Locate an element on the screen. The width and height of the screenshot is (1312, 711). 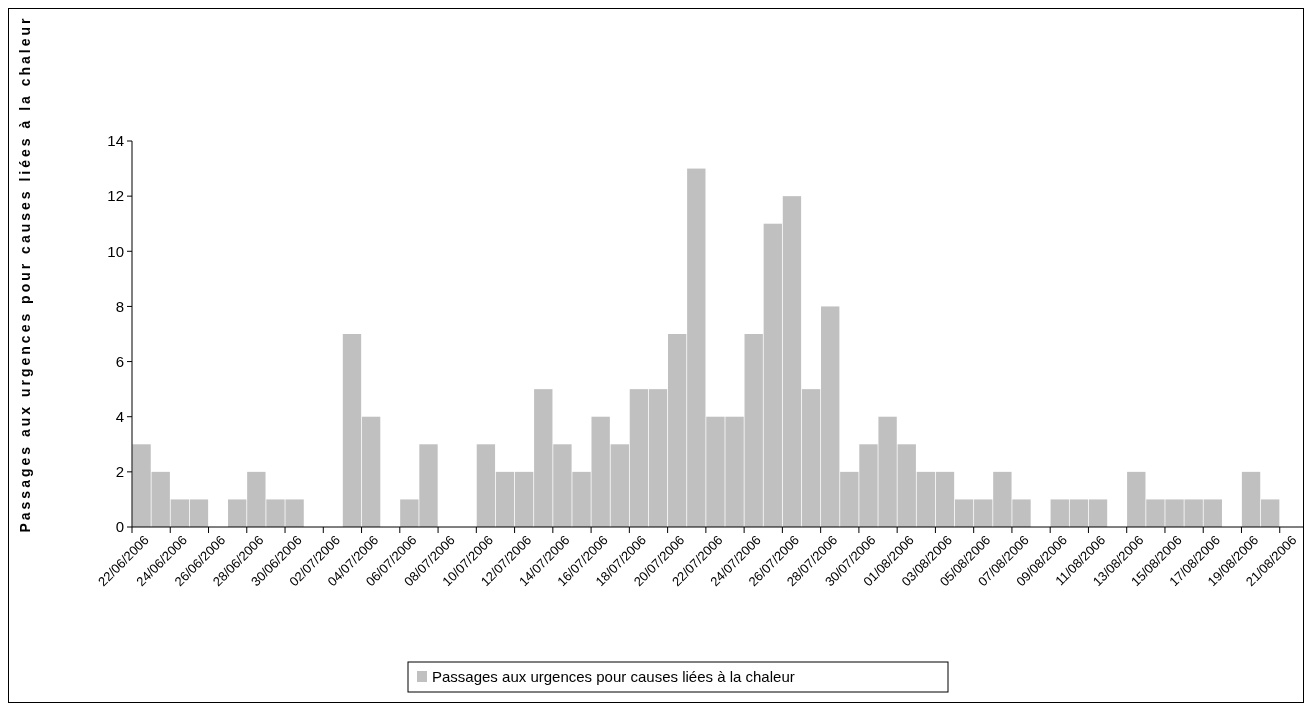
y-tick-label: 10 is located at coordinates (115, 251).